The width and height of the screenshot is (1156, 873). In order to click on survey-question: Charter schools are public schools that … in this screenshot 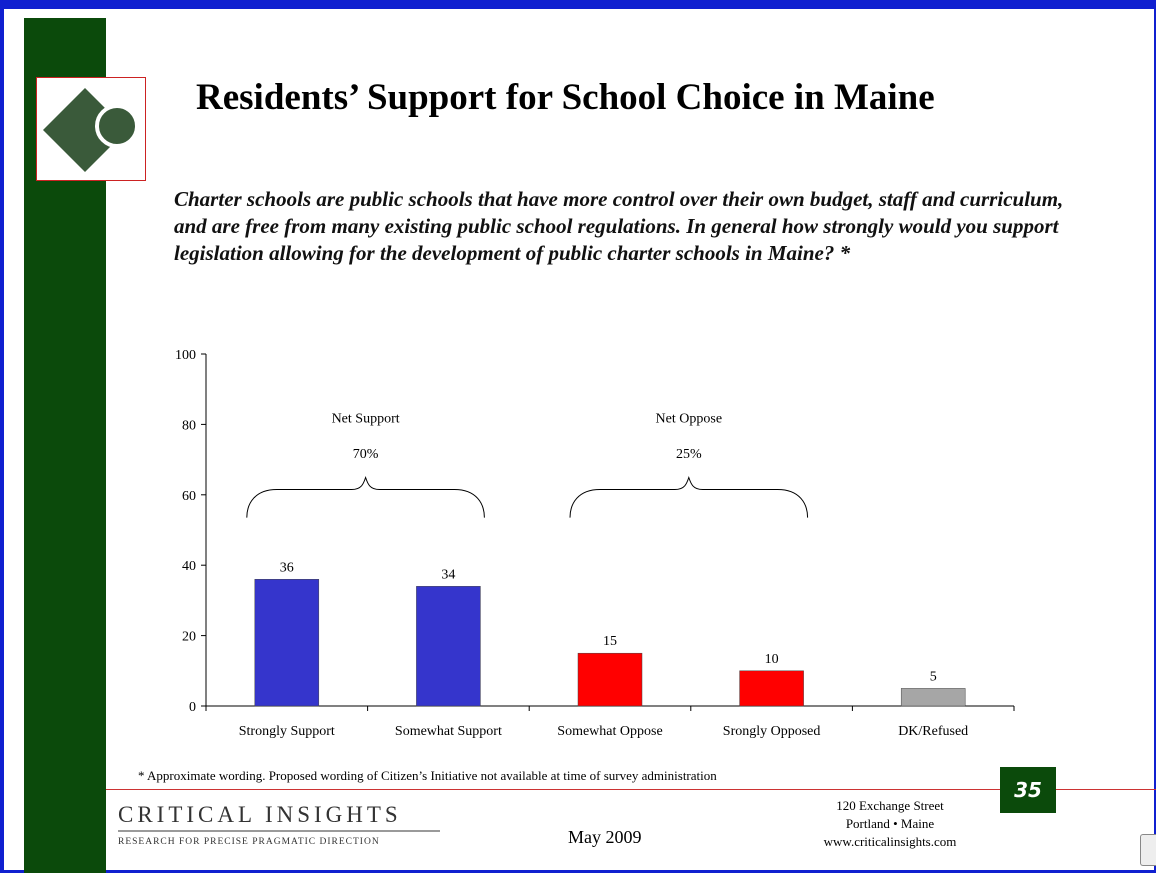, I will do `click(619, 226)`.